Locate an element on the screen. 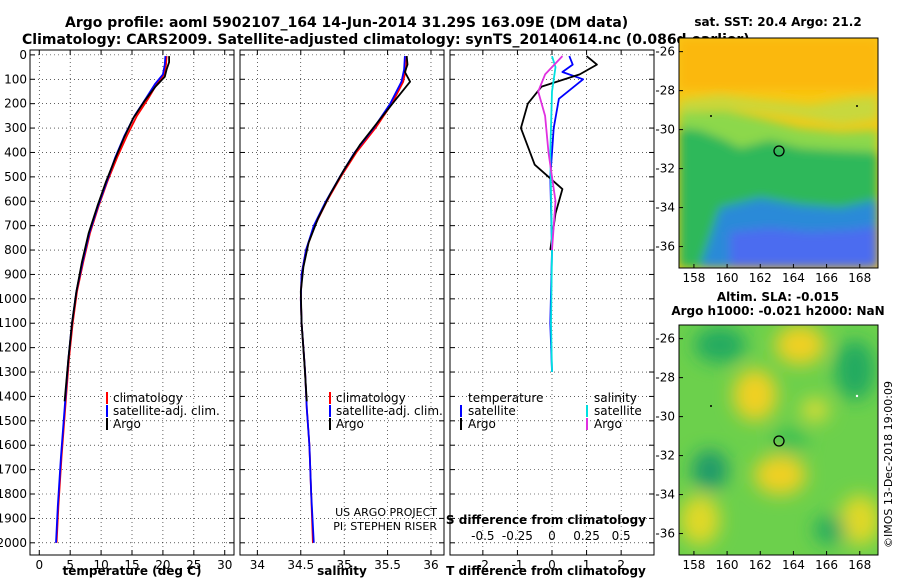  x-tick-label: 20 is located at coordinates (162, 565).